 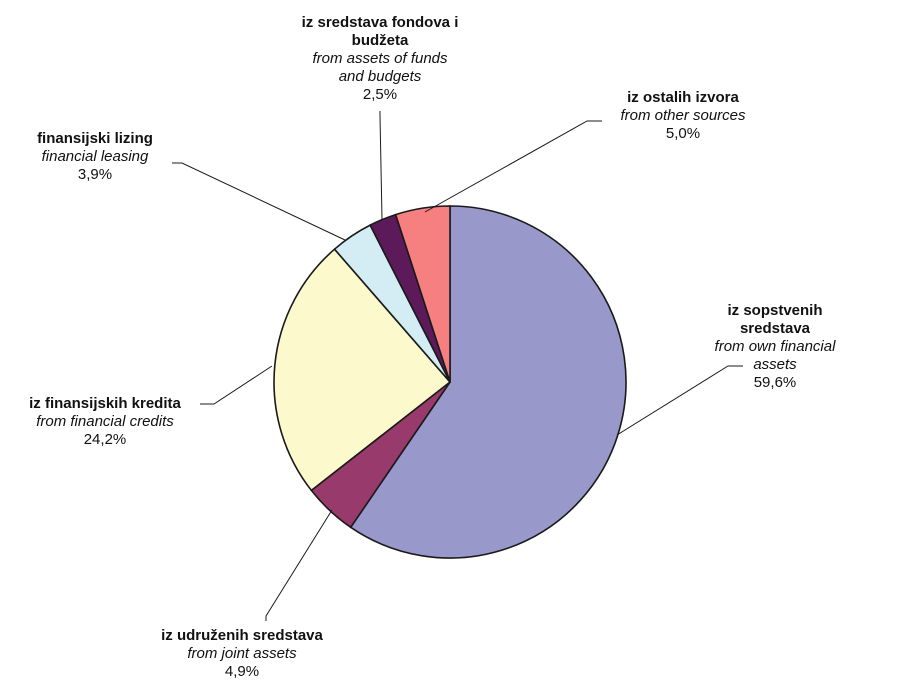 I want to click on slice-label-line: assets, so click(x=775, y=364).